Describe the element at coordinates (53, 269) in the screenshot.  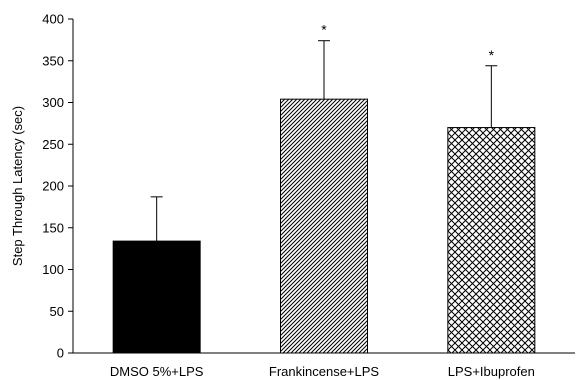
I see `y-tick-label: 100` at that location.